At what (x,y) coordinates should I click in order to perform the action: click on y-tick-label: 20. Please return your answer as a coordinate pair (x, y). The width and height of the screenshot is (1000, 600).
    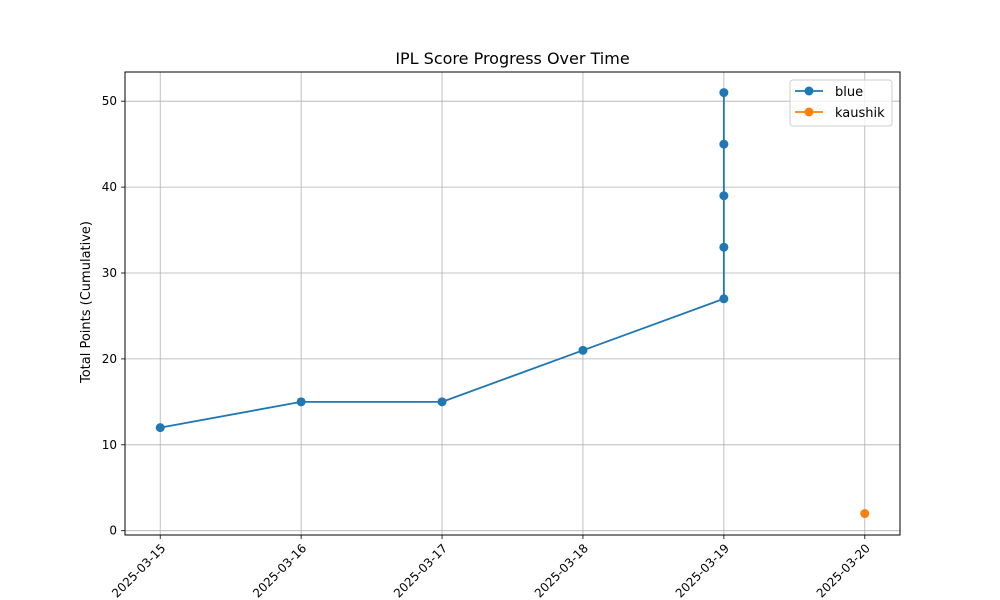
    Looking at the image, I should click on (109, 359).